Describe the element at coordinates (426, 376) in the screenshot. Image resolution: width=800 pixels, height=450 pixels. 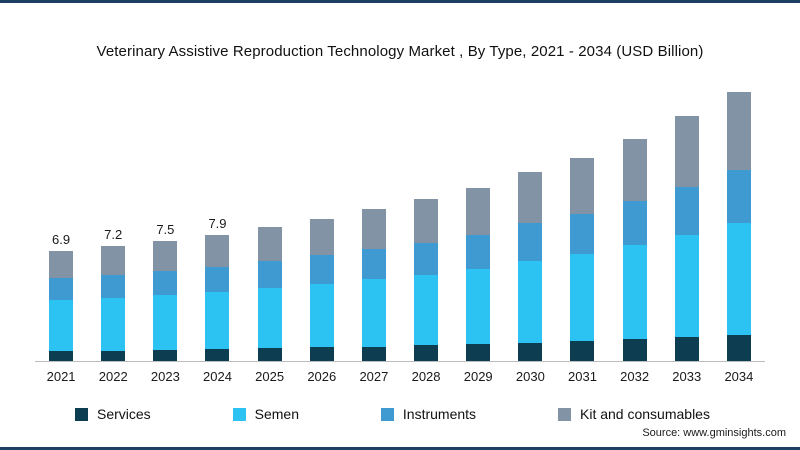
I see `x-tick-2028: 2028` at that location.